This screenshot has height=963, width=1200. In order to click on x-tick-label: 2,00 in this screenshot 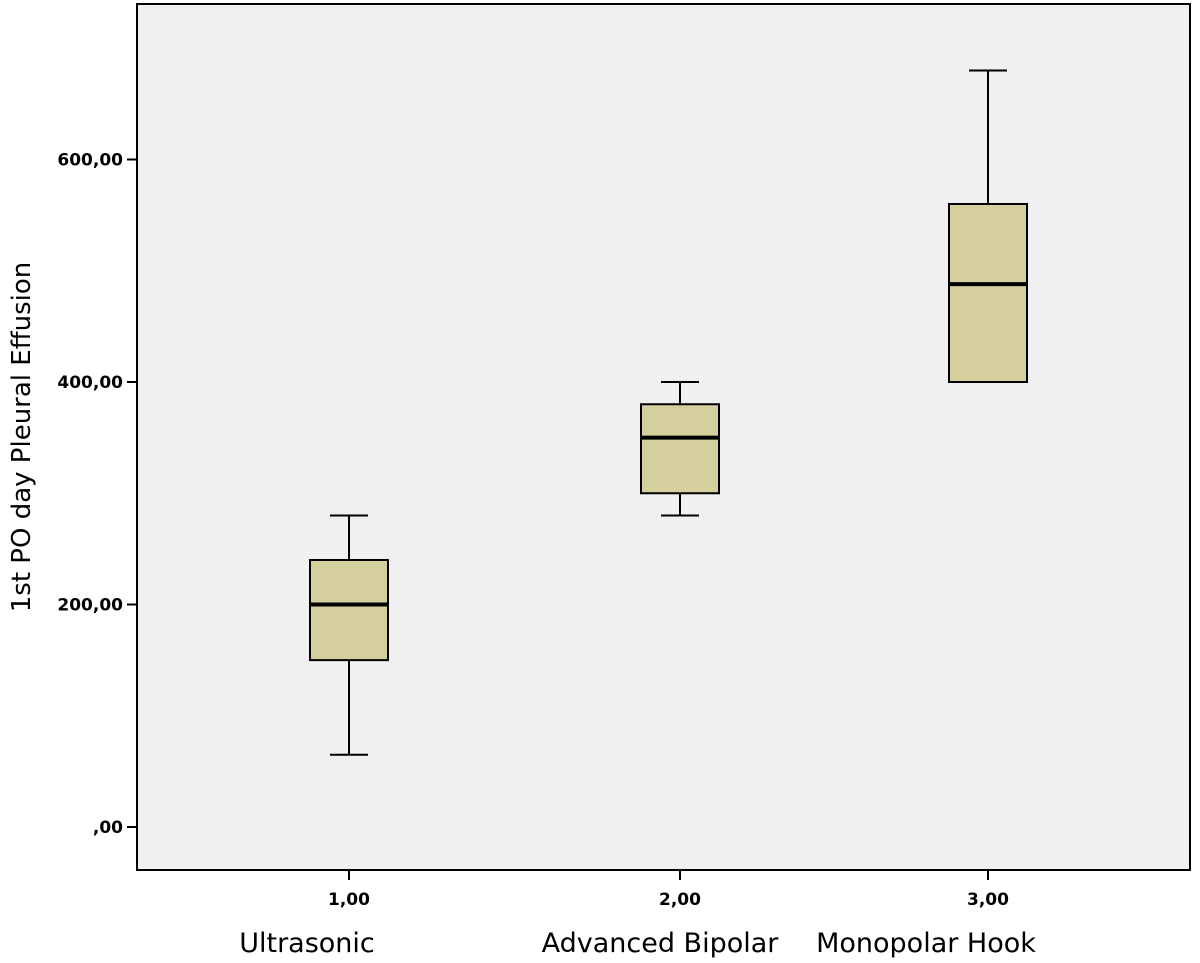, I will do `click(680, 900)`.